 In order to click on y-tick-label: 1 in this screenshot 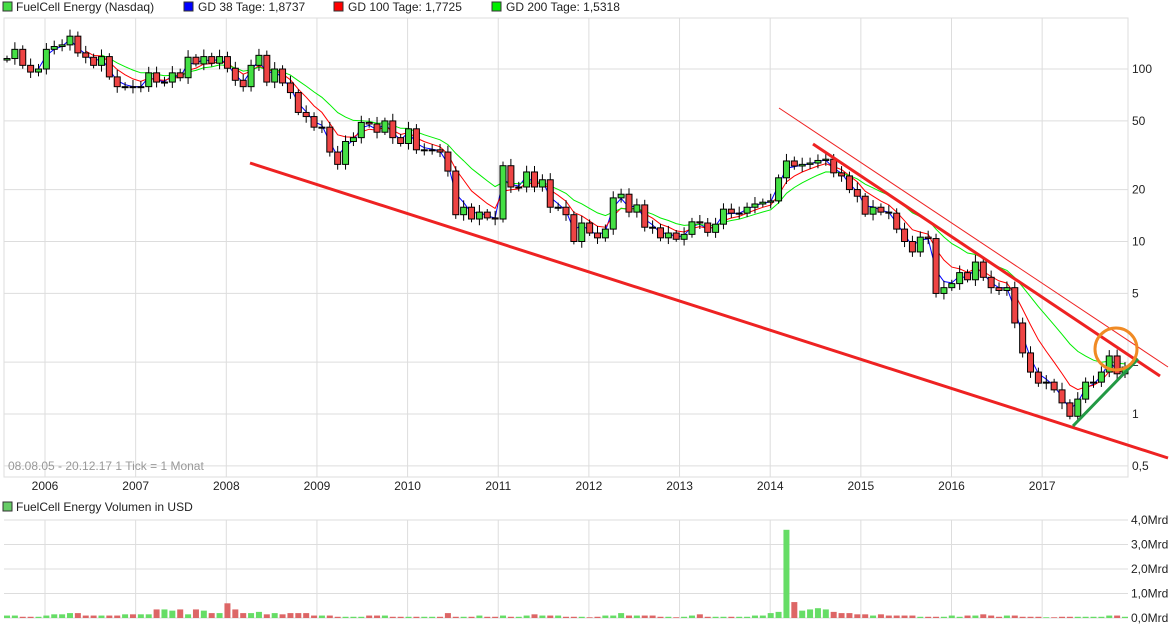, I will do `click(1135, 414)`.